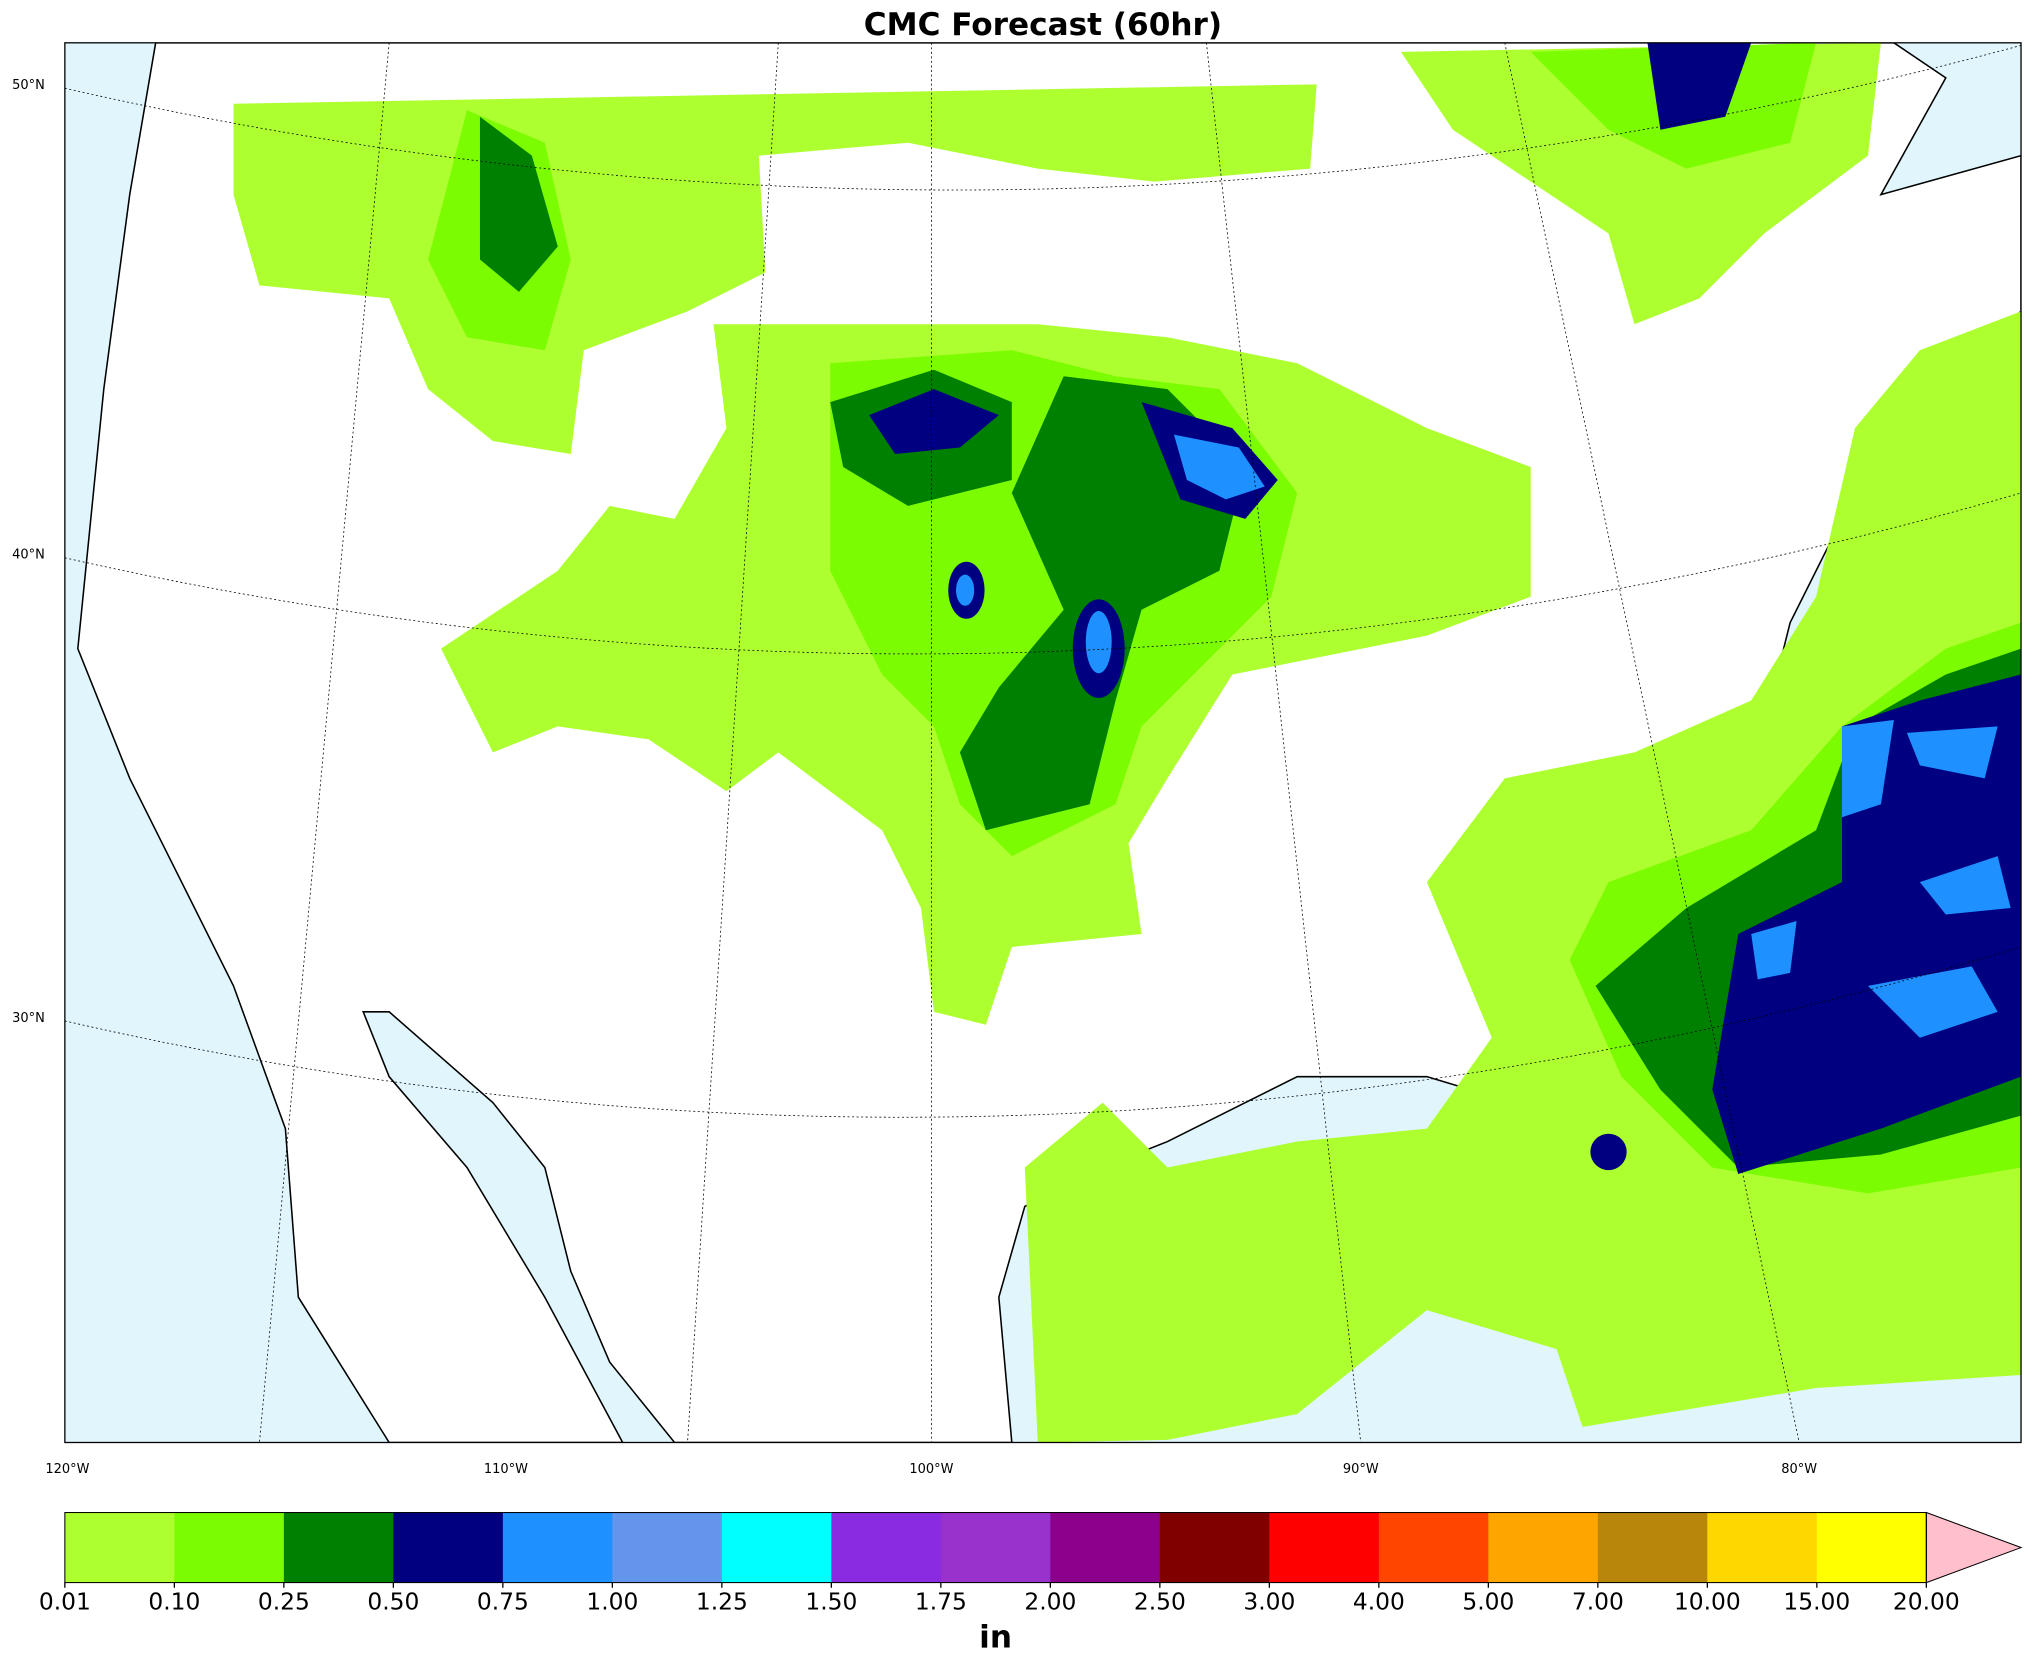  I want to click on colorbar-tick-label: 2.50, so click(1160, 1601).